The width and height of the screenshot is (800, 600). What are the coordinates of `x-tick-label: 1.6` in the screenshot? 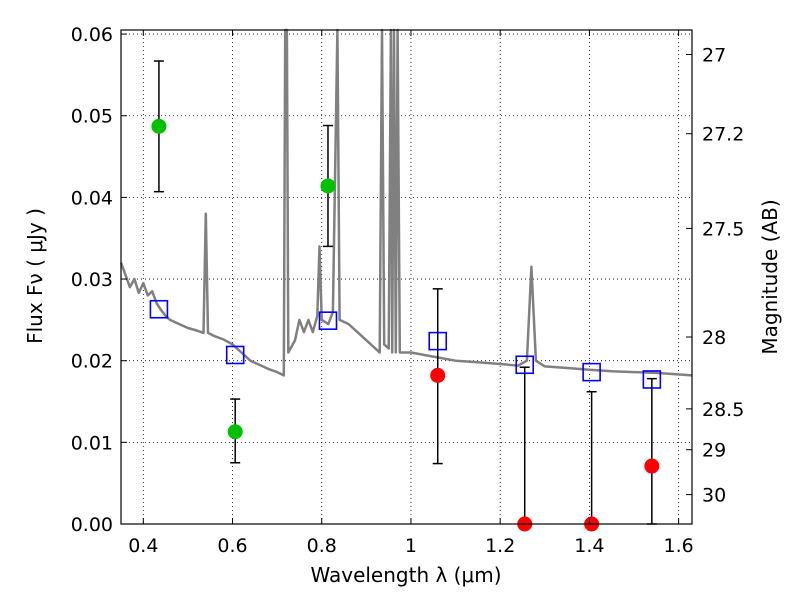 It's located at (679, 546).